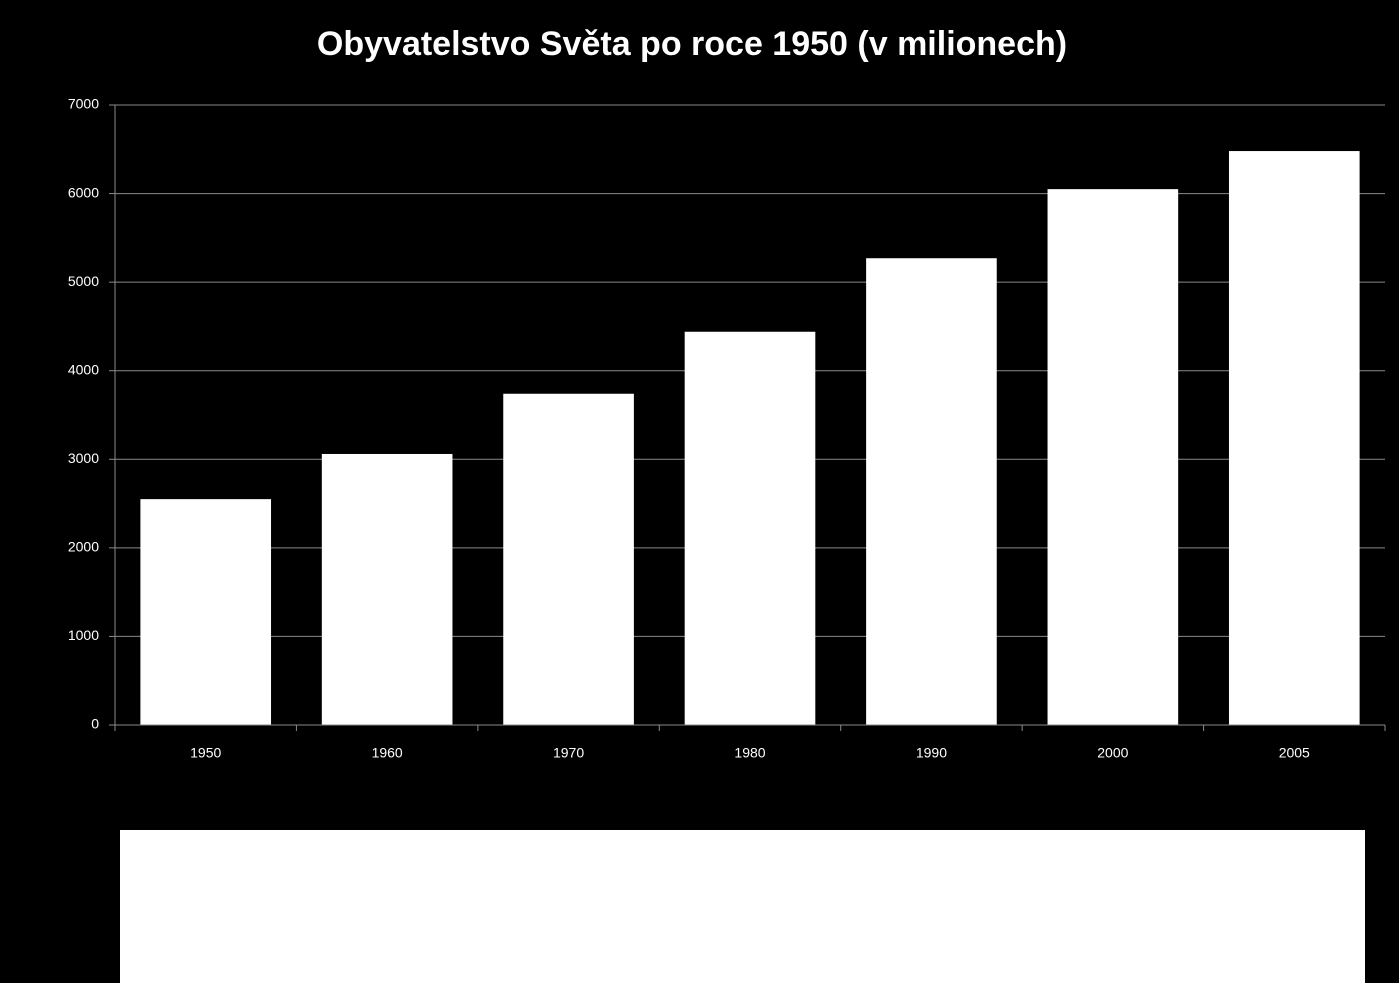 The width and height of the screenshot is (1399, 983). I want to click on x-tick-label: 1990, so click(931, 753).